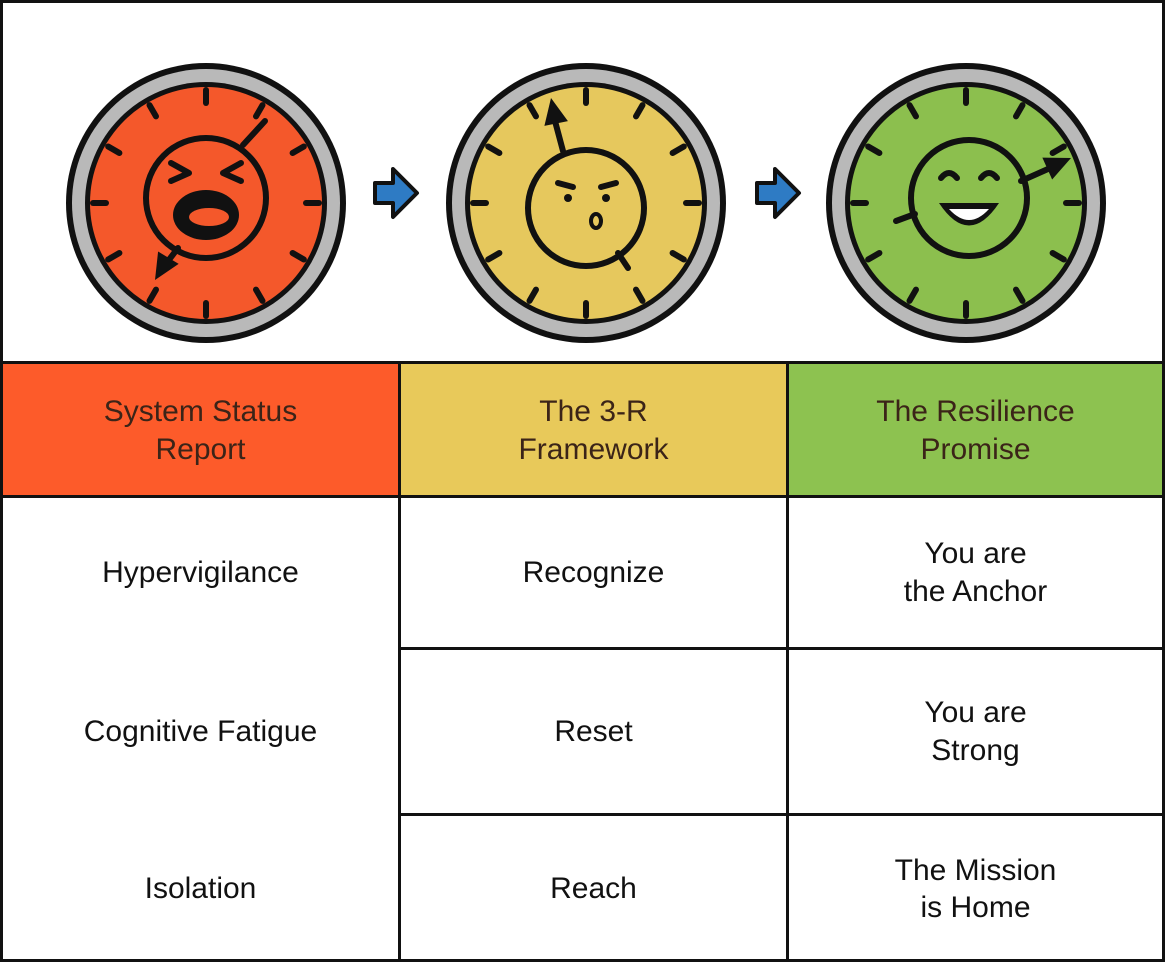 This screenshot has height=962, width=1165. What do you see at coordinates (975, 731) in the screenshot?
I see `promise-cell: You are Strong` at bounding box center [975, 731].